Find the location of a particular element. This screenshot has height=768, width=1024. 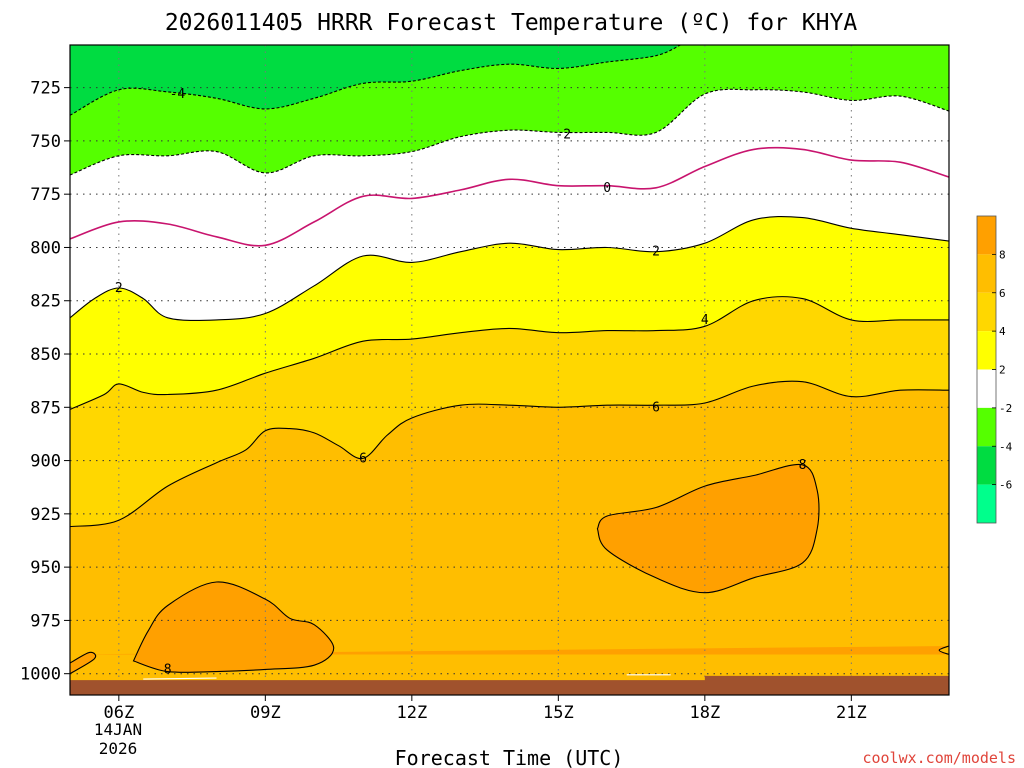

x-tick-label: 18Z is located at coordinates (704, 713).